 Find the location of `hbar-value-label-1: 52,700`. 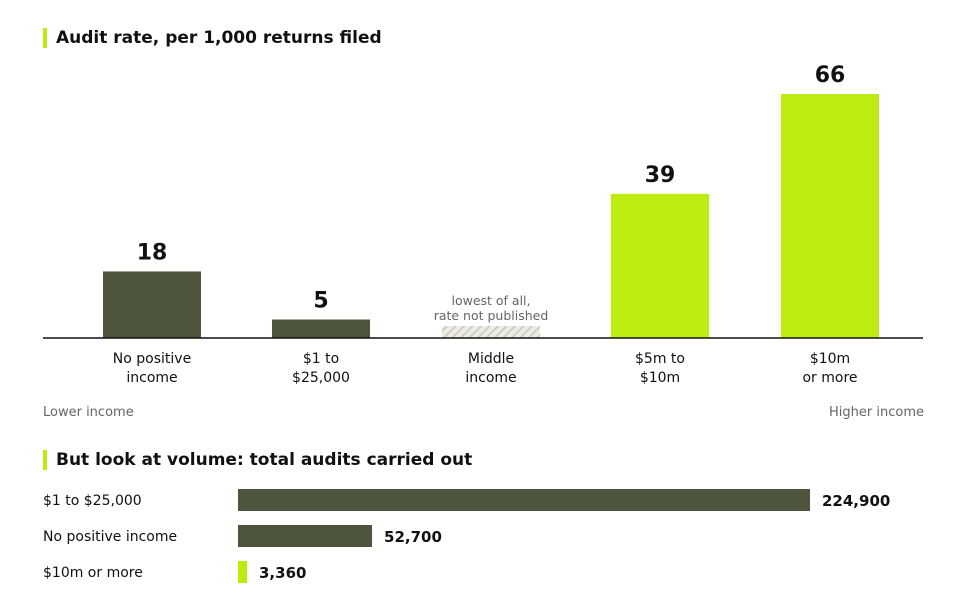

hbar-value-label-1: 52,700 is located at coordinates (413, 537).